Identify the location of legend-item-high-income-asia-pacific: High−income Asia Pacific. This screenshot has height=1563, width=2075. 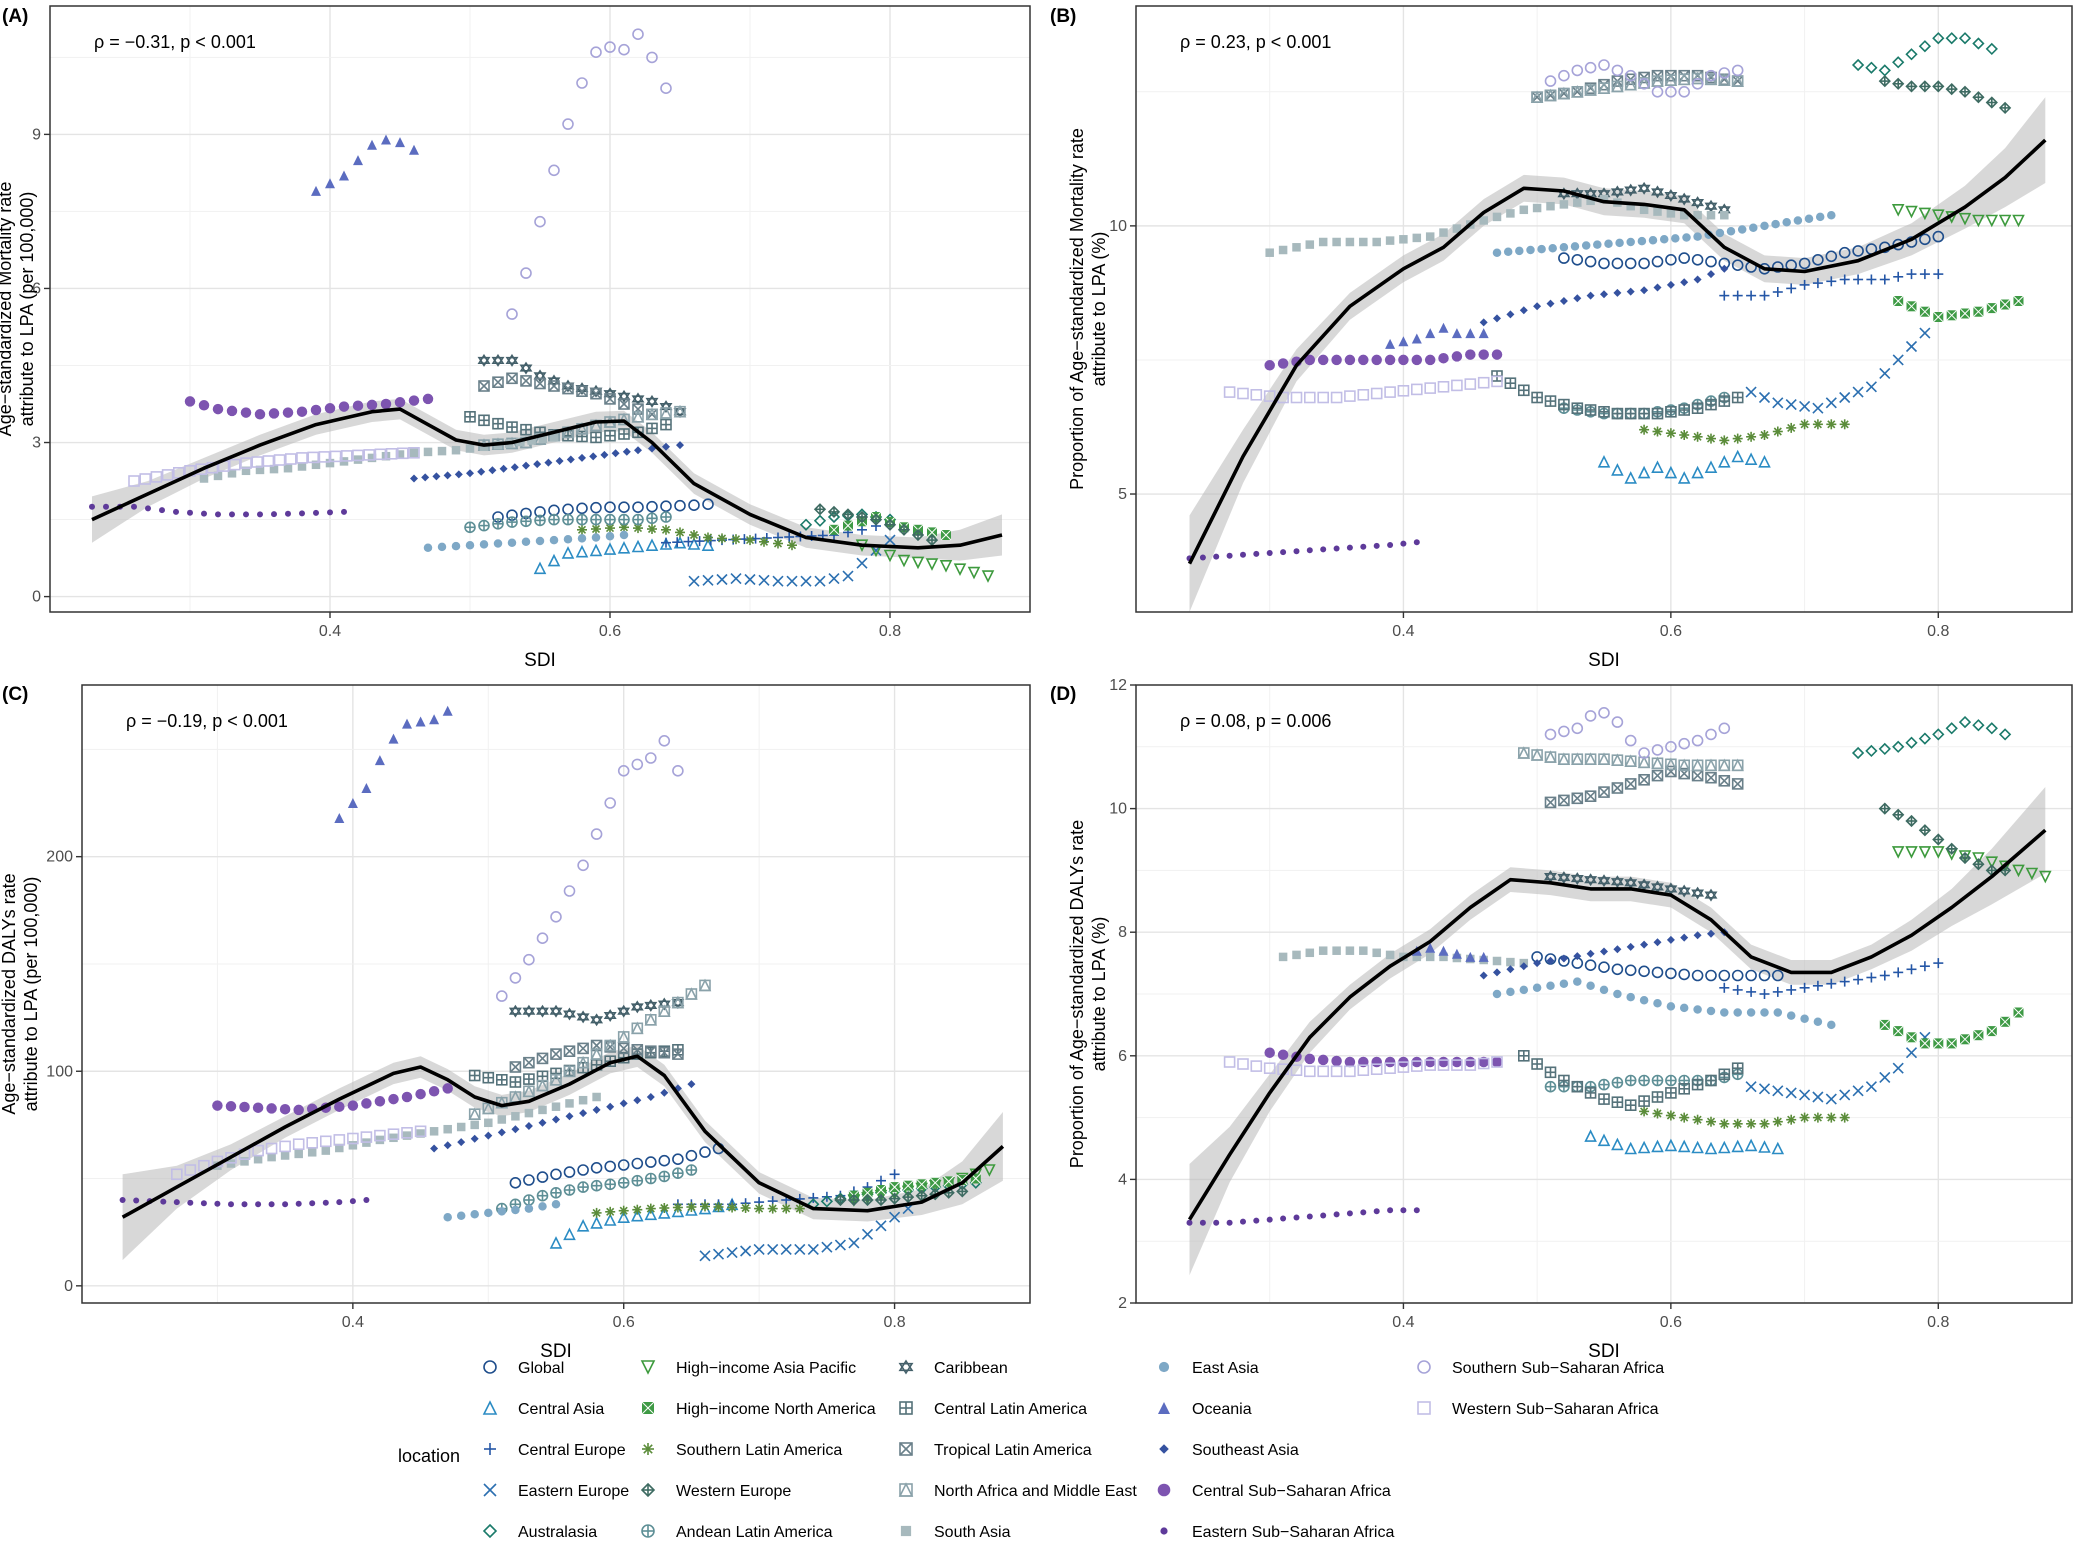
(748, 1368).